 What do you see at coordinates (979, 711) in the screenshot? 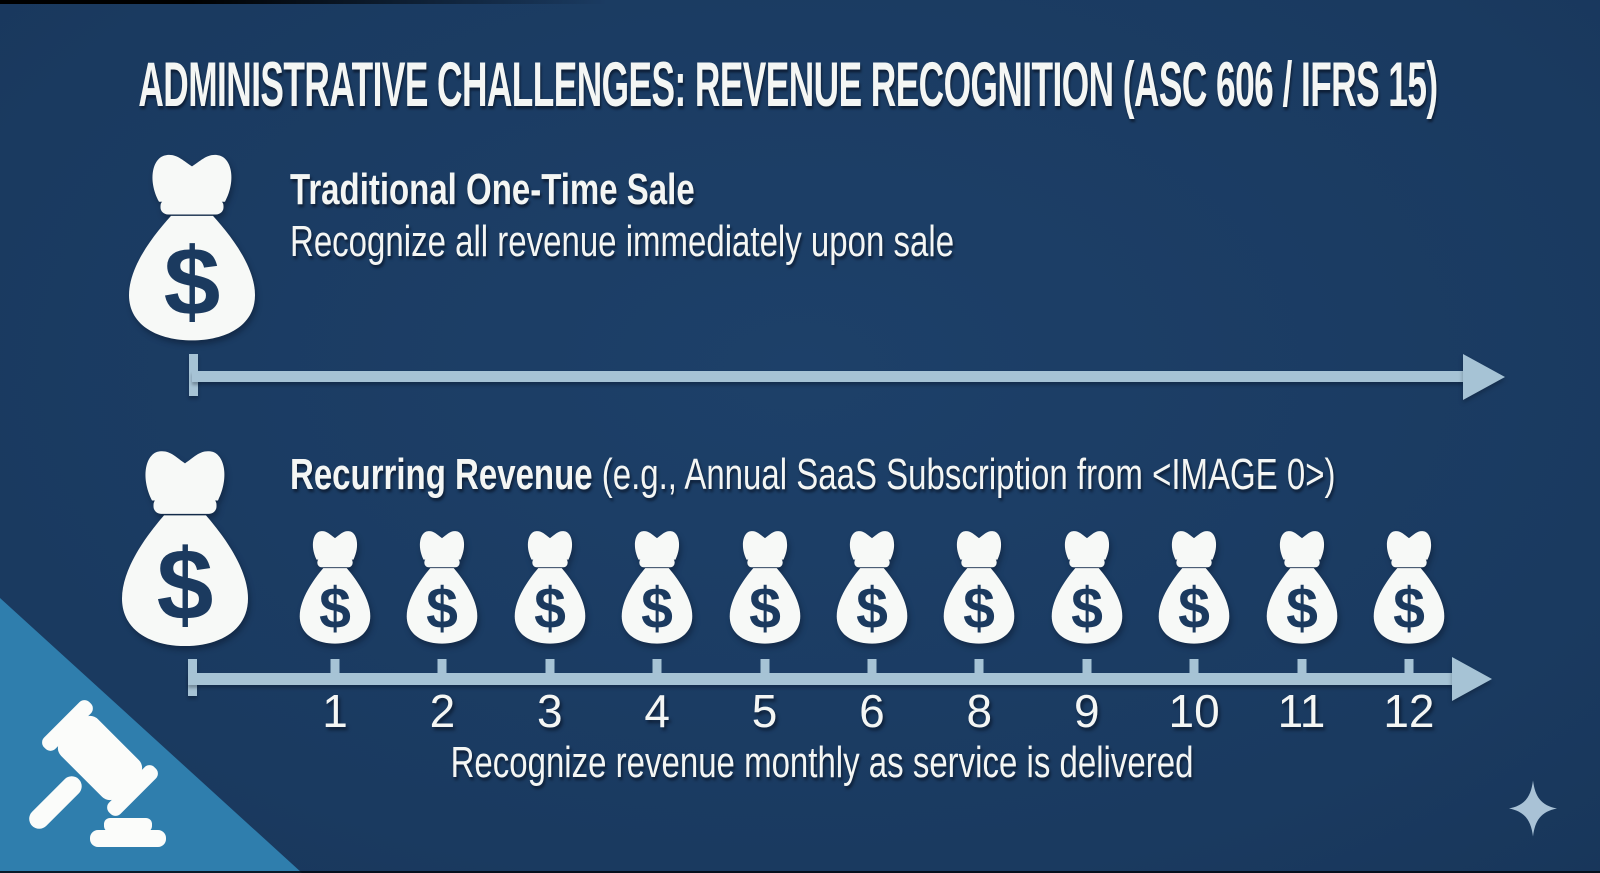
I see `month-number: 8` at bounding box center [979, 711].